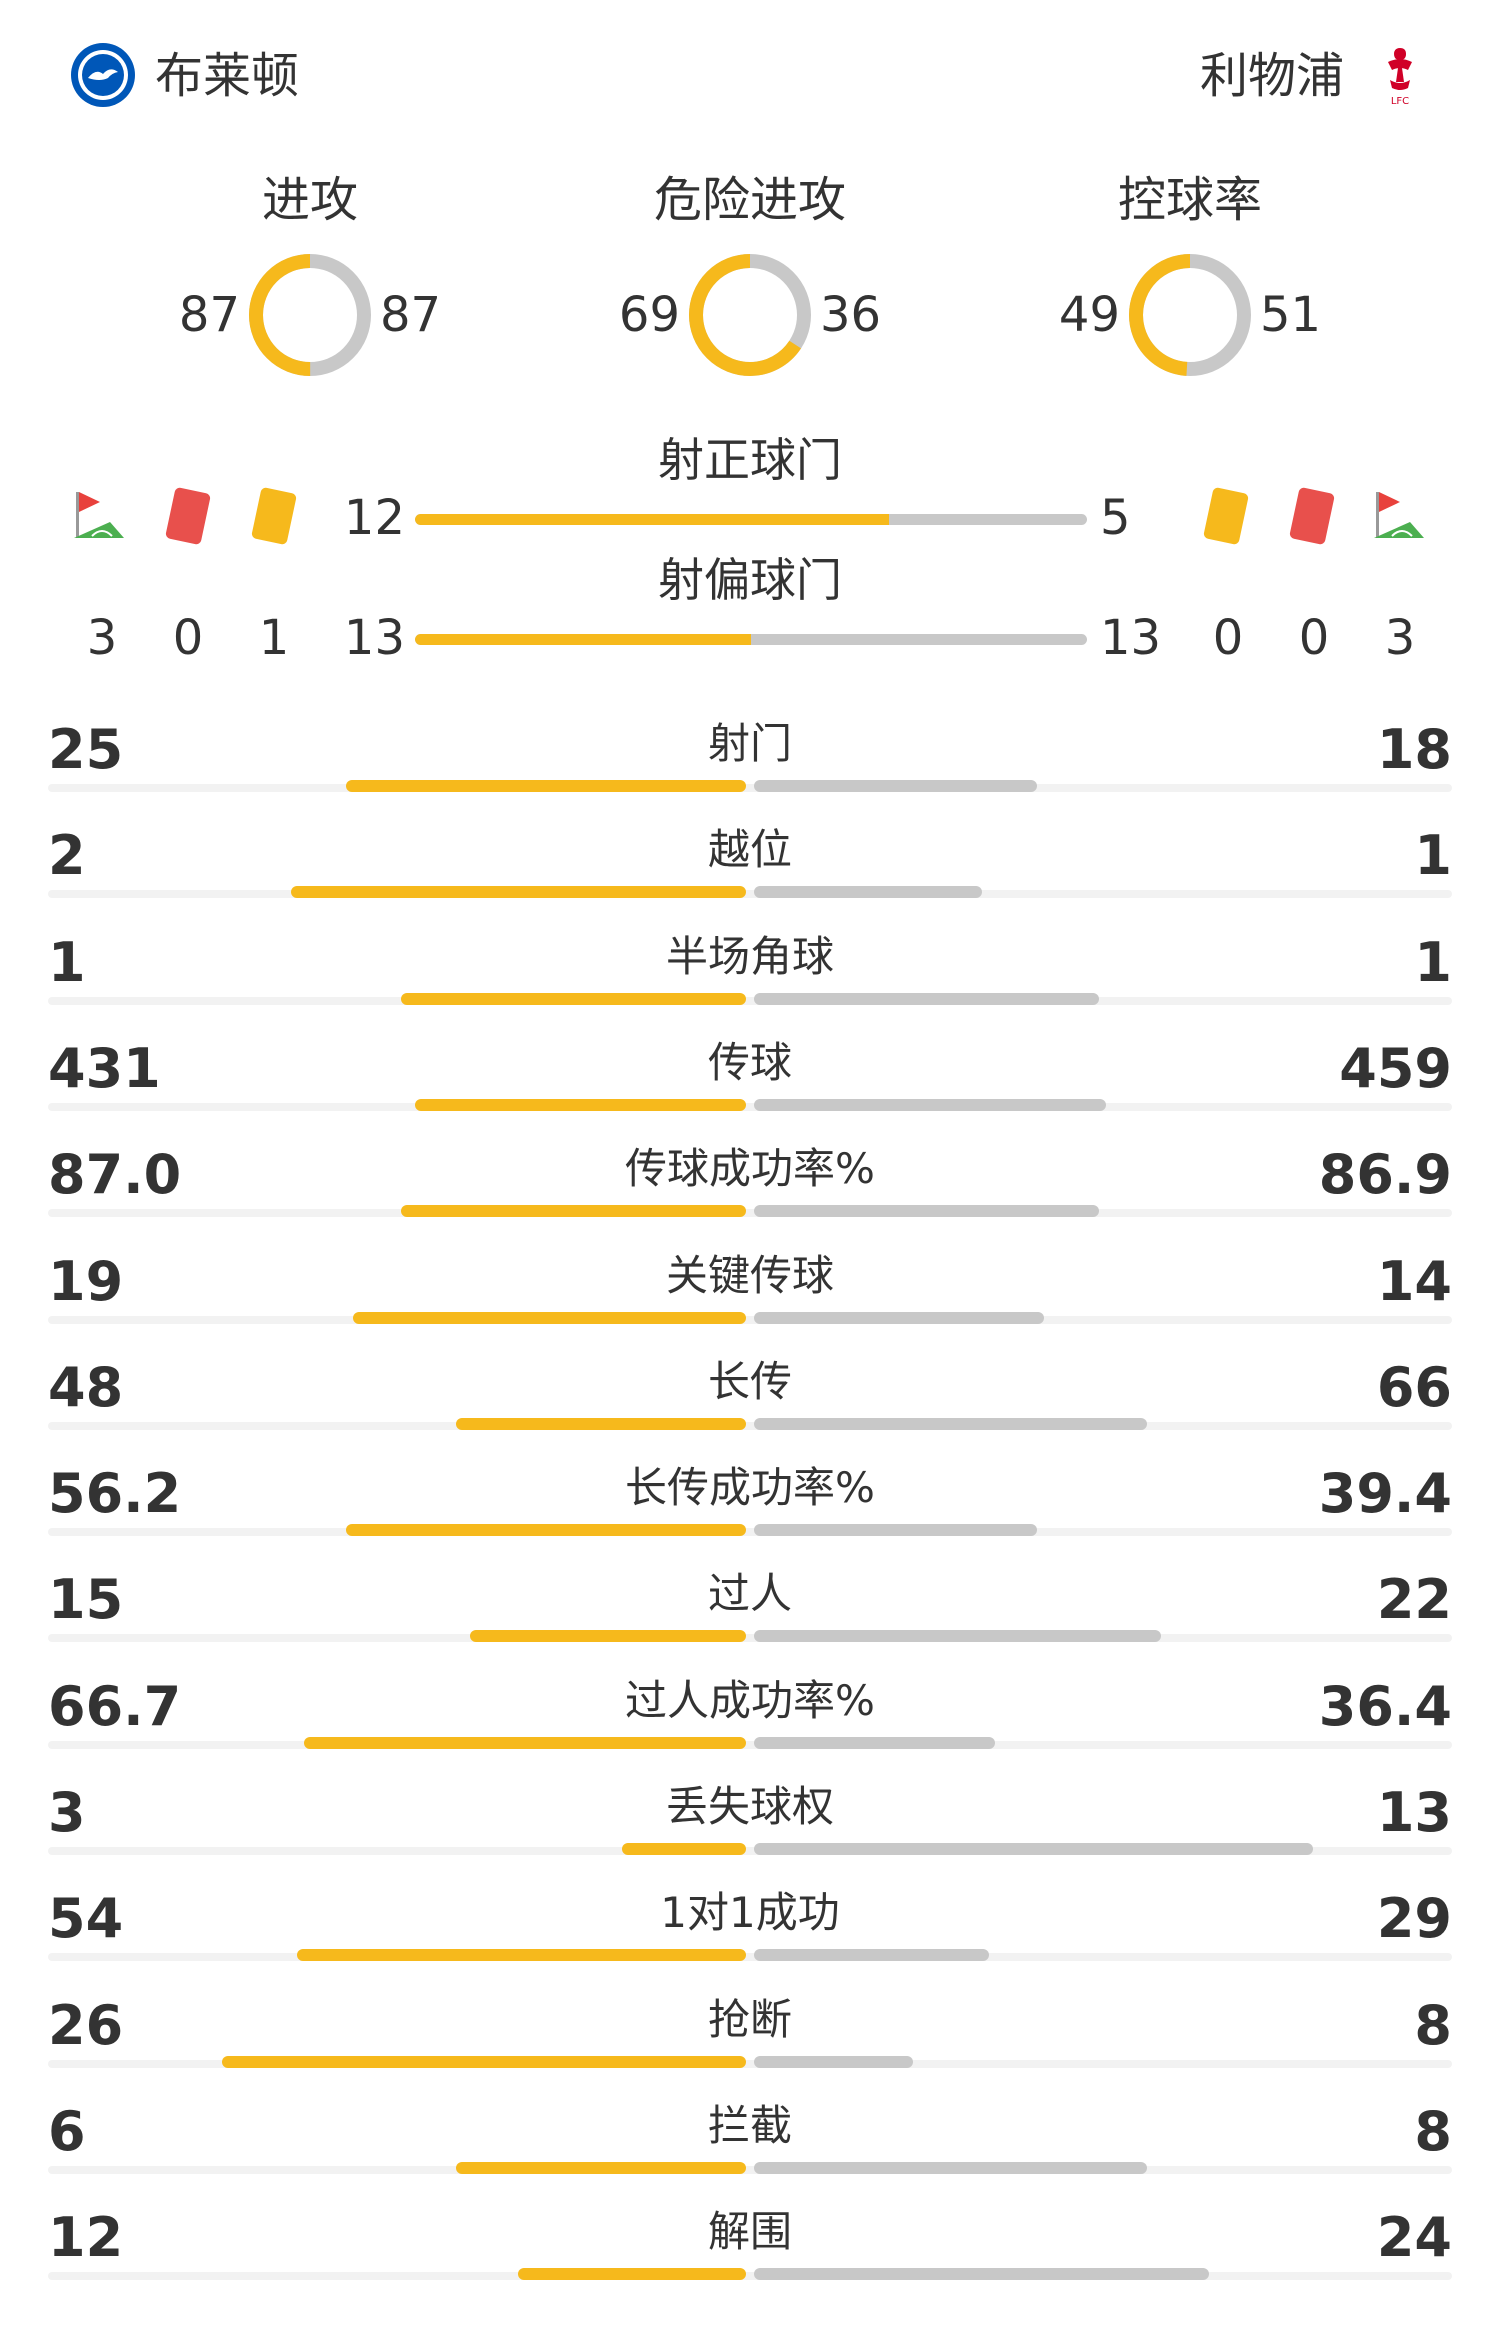 This screenshot has height=2350, width=1500. I want to click on circle-title: 进攻, so click(309, 200).